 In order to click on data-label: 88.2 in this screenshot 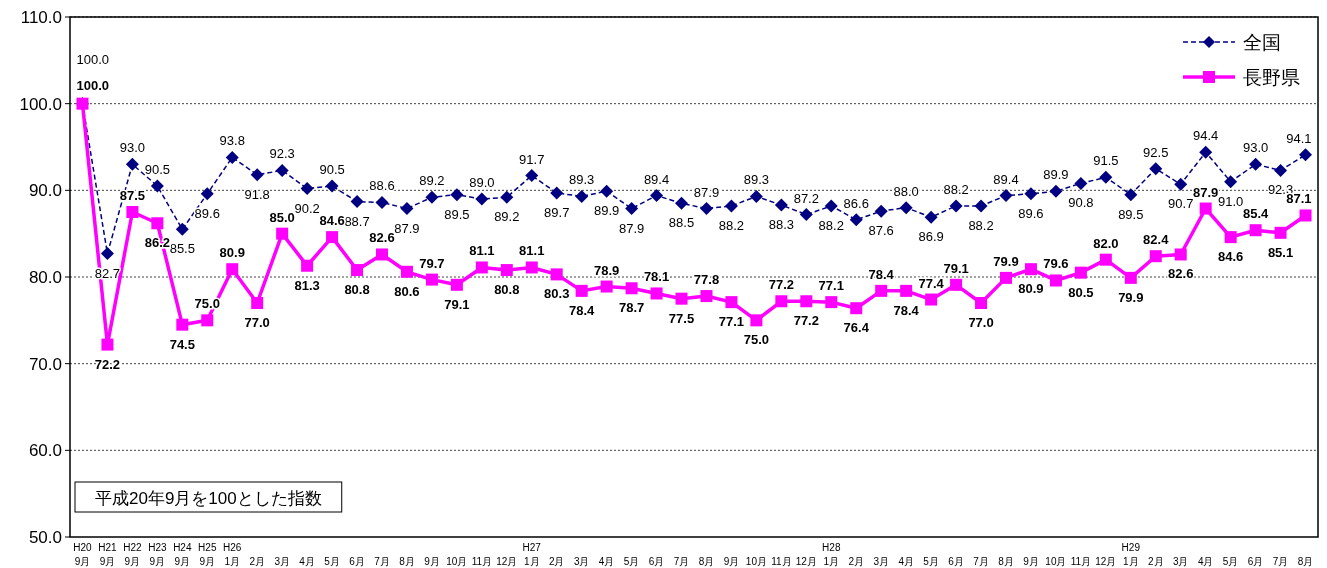, I will do `click(831, 225)`.